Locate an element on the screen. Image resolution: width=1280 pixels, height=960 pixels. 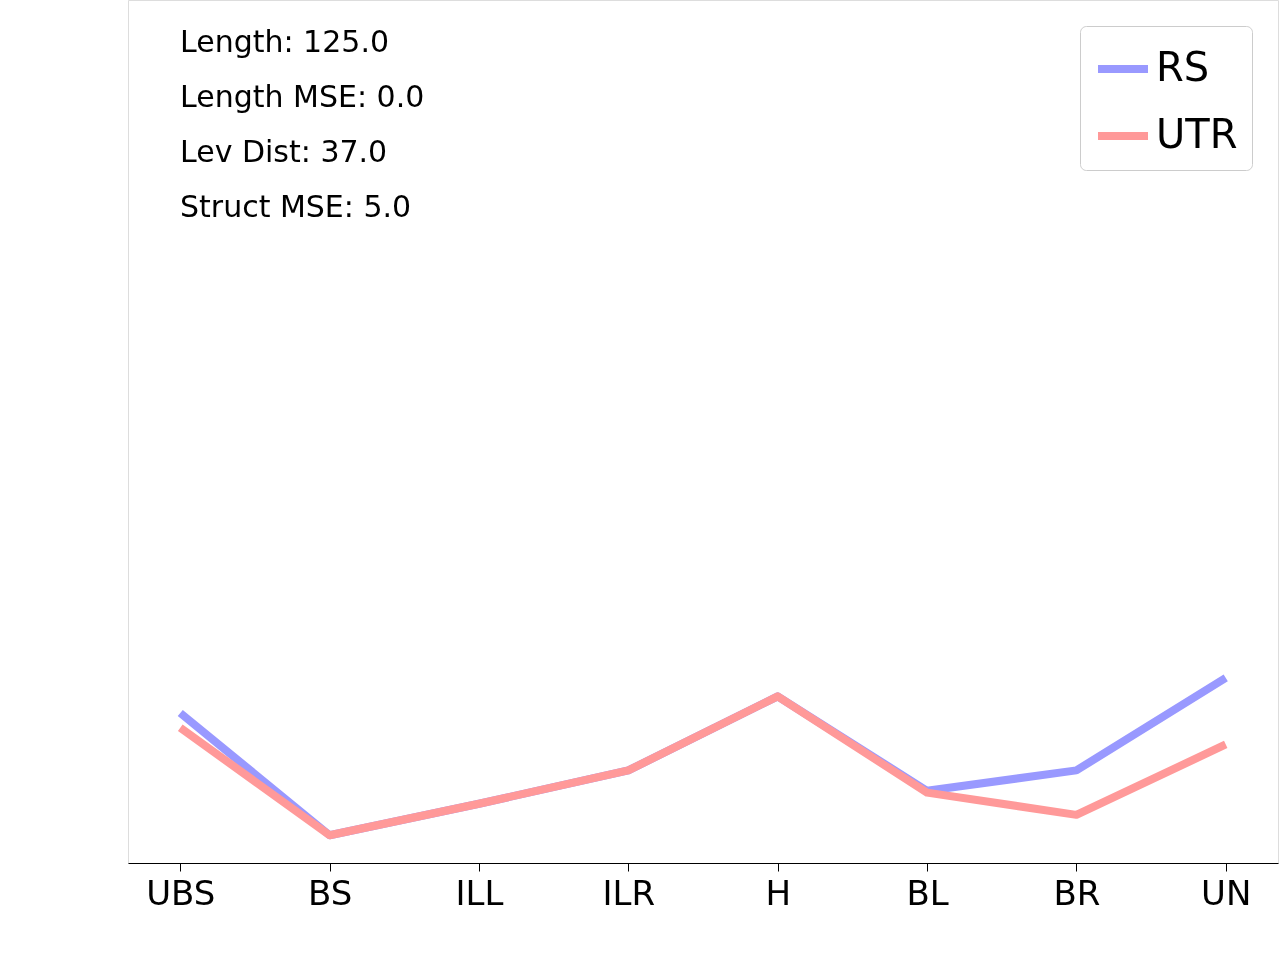
legend-label: RS is located at coordinates (1183, 67).